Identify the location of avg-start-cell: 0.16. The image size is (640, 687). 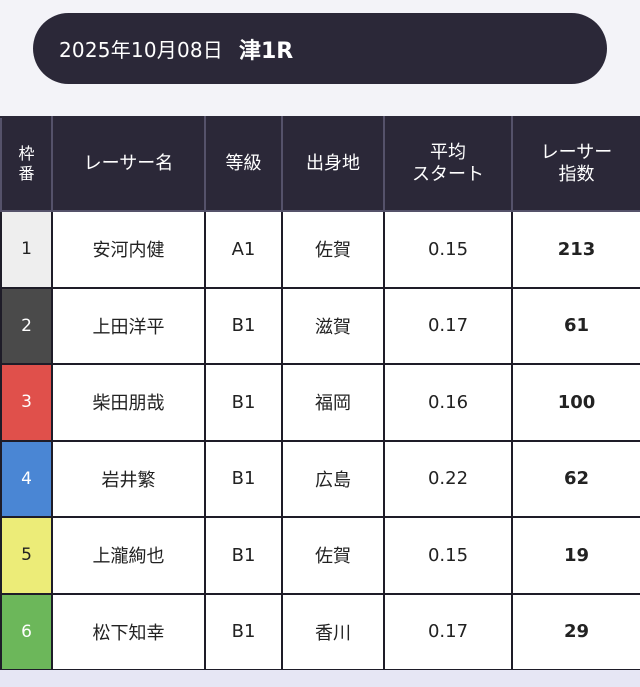
(448, 402).